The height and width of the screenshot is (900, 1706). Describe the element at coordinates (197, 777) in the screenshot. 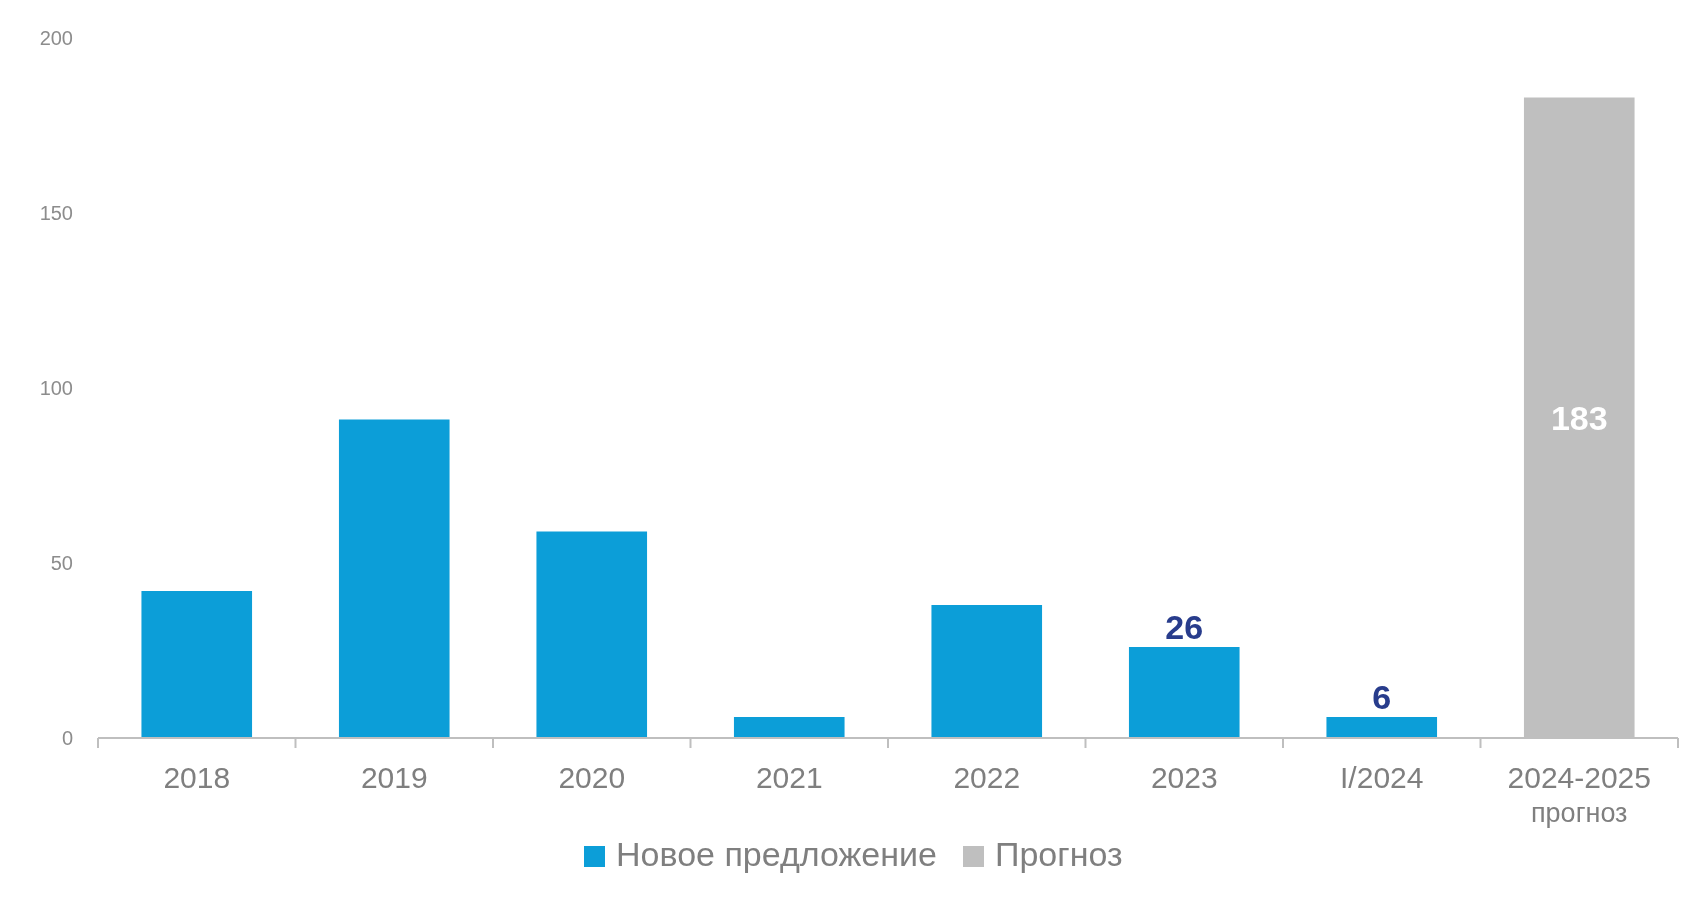

I see `x-tick-label: 2018` at that location.